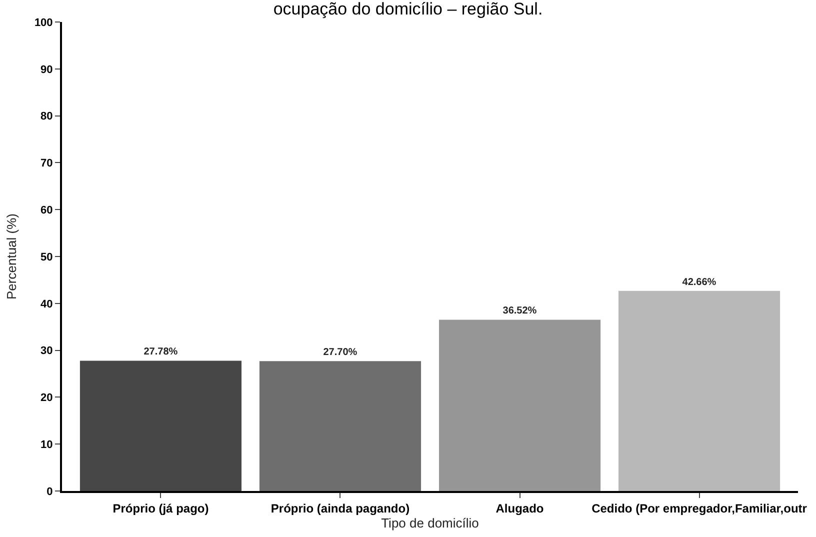  Describe the element at coordinates (43, 22) in the screenshot. I see `y-tick-label: 100` at that location.